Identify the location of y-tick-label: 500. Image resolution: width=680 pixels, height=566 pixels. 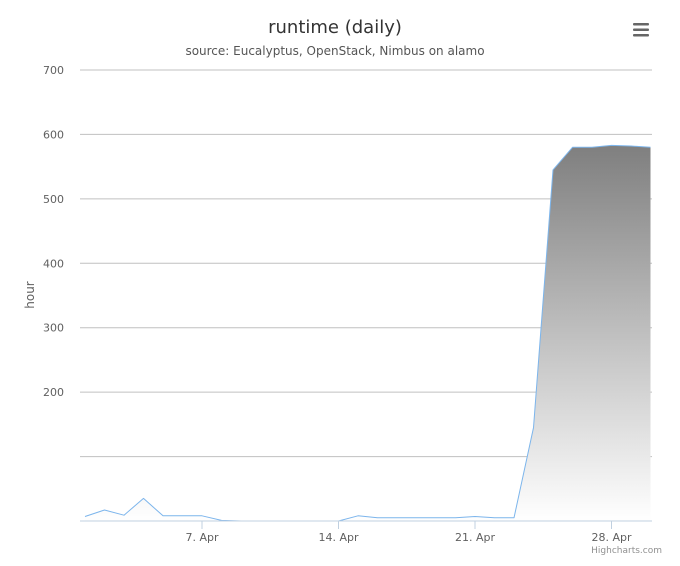
(53, 199).